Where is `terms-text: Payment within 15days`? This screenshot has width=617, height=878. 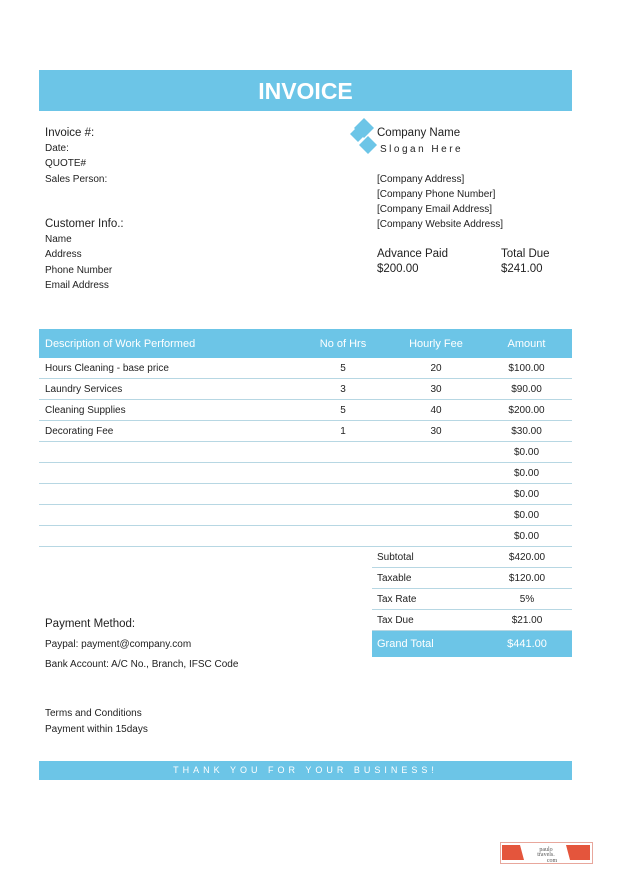
terms-text: Payment within 15days is located at coordinates (96, 729).